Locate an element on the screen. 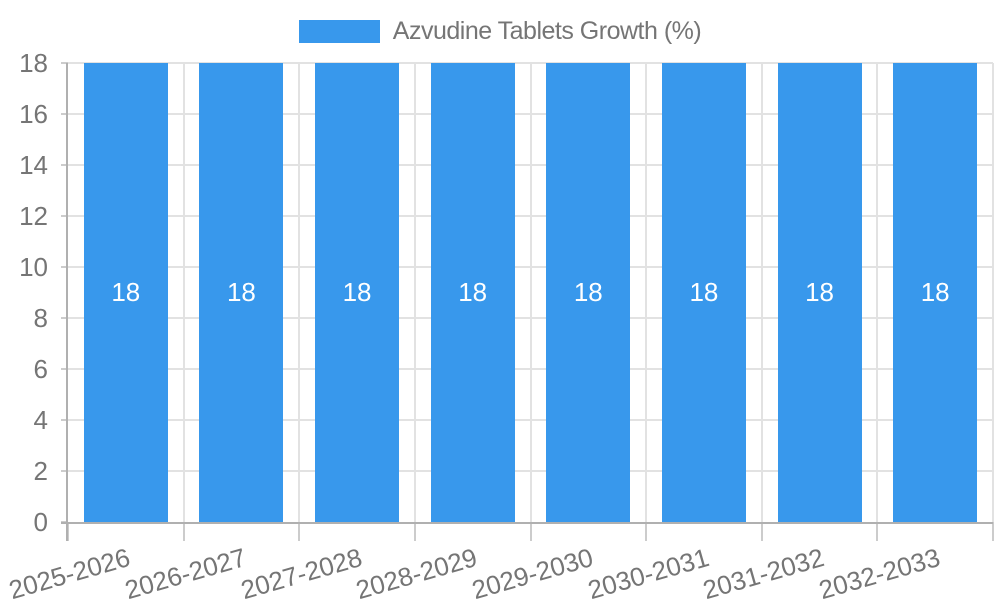 This screenshot has height=600, width=1000. y-axis-line is located at coordinates (67, 302).